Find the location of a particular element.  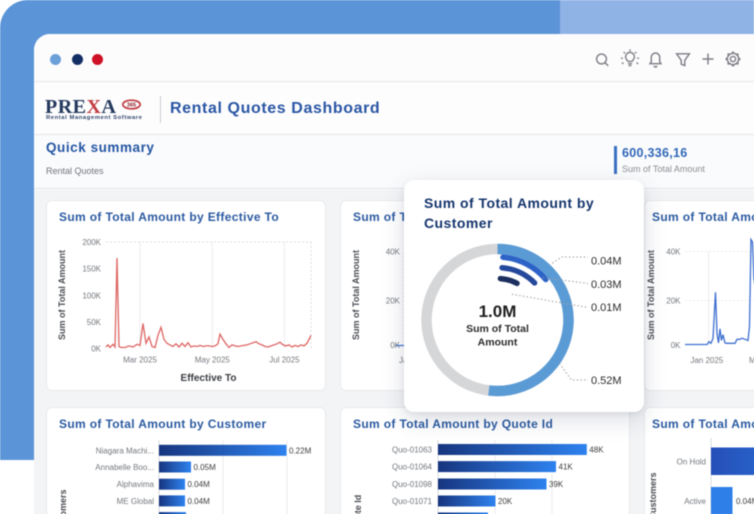

svg-text: Active is located at coordinates (695, 501).